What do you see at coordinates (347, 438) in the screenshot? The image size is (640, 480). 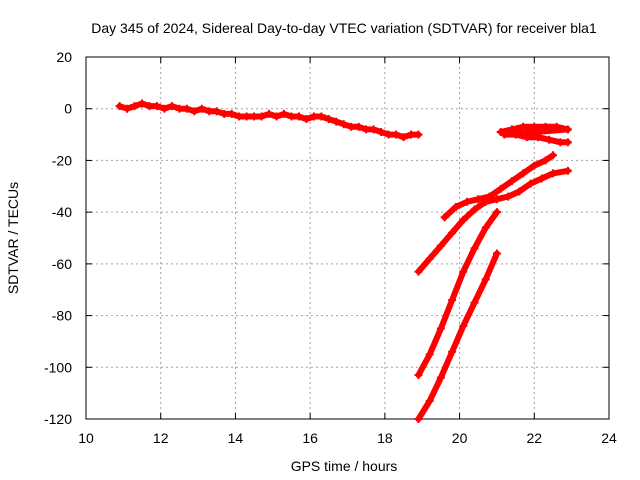 I see `x-tick-labels: 10 12 14 16 18 20 22 24` at bounding box center [347, 438].